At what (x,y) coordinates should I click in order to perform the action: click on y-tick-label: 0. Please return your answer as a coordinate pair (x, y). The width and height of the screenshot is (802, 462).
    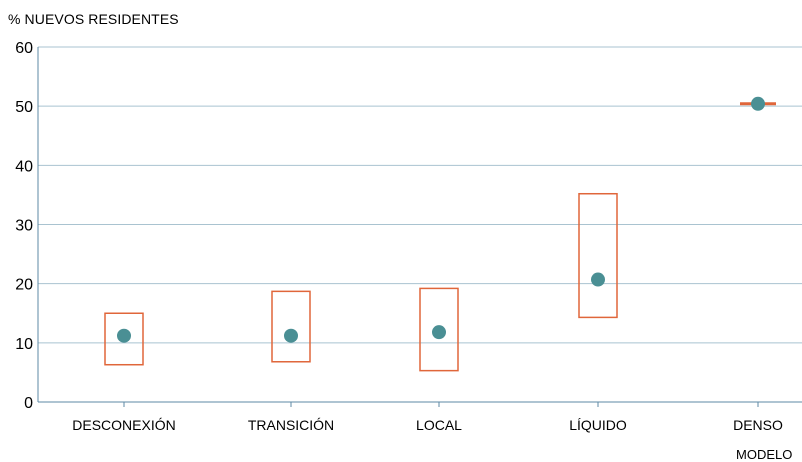
    Looking at the image, I should click on (28, 403).